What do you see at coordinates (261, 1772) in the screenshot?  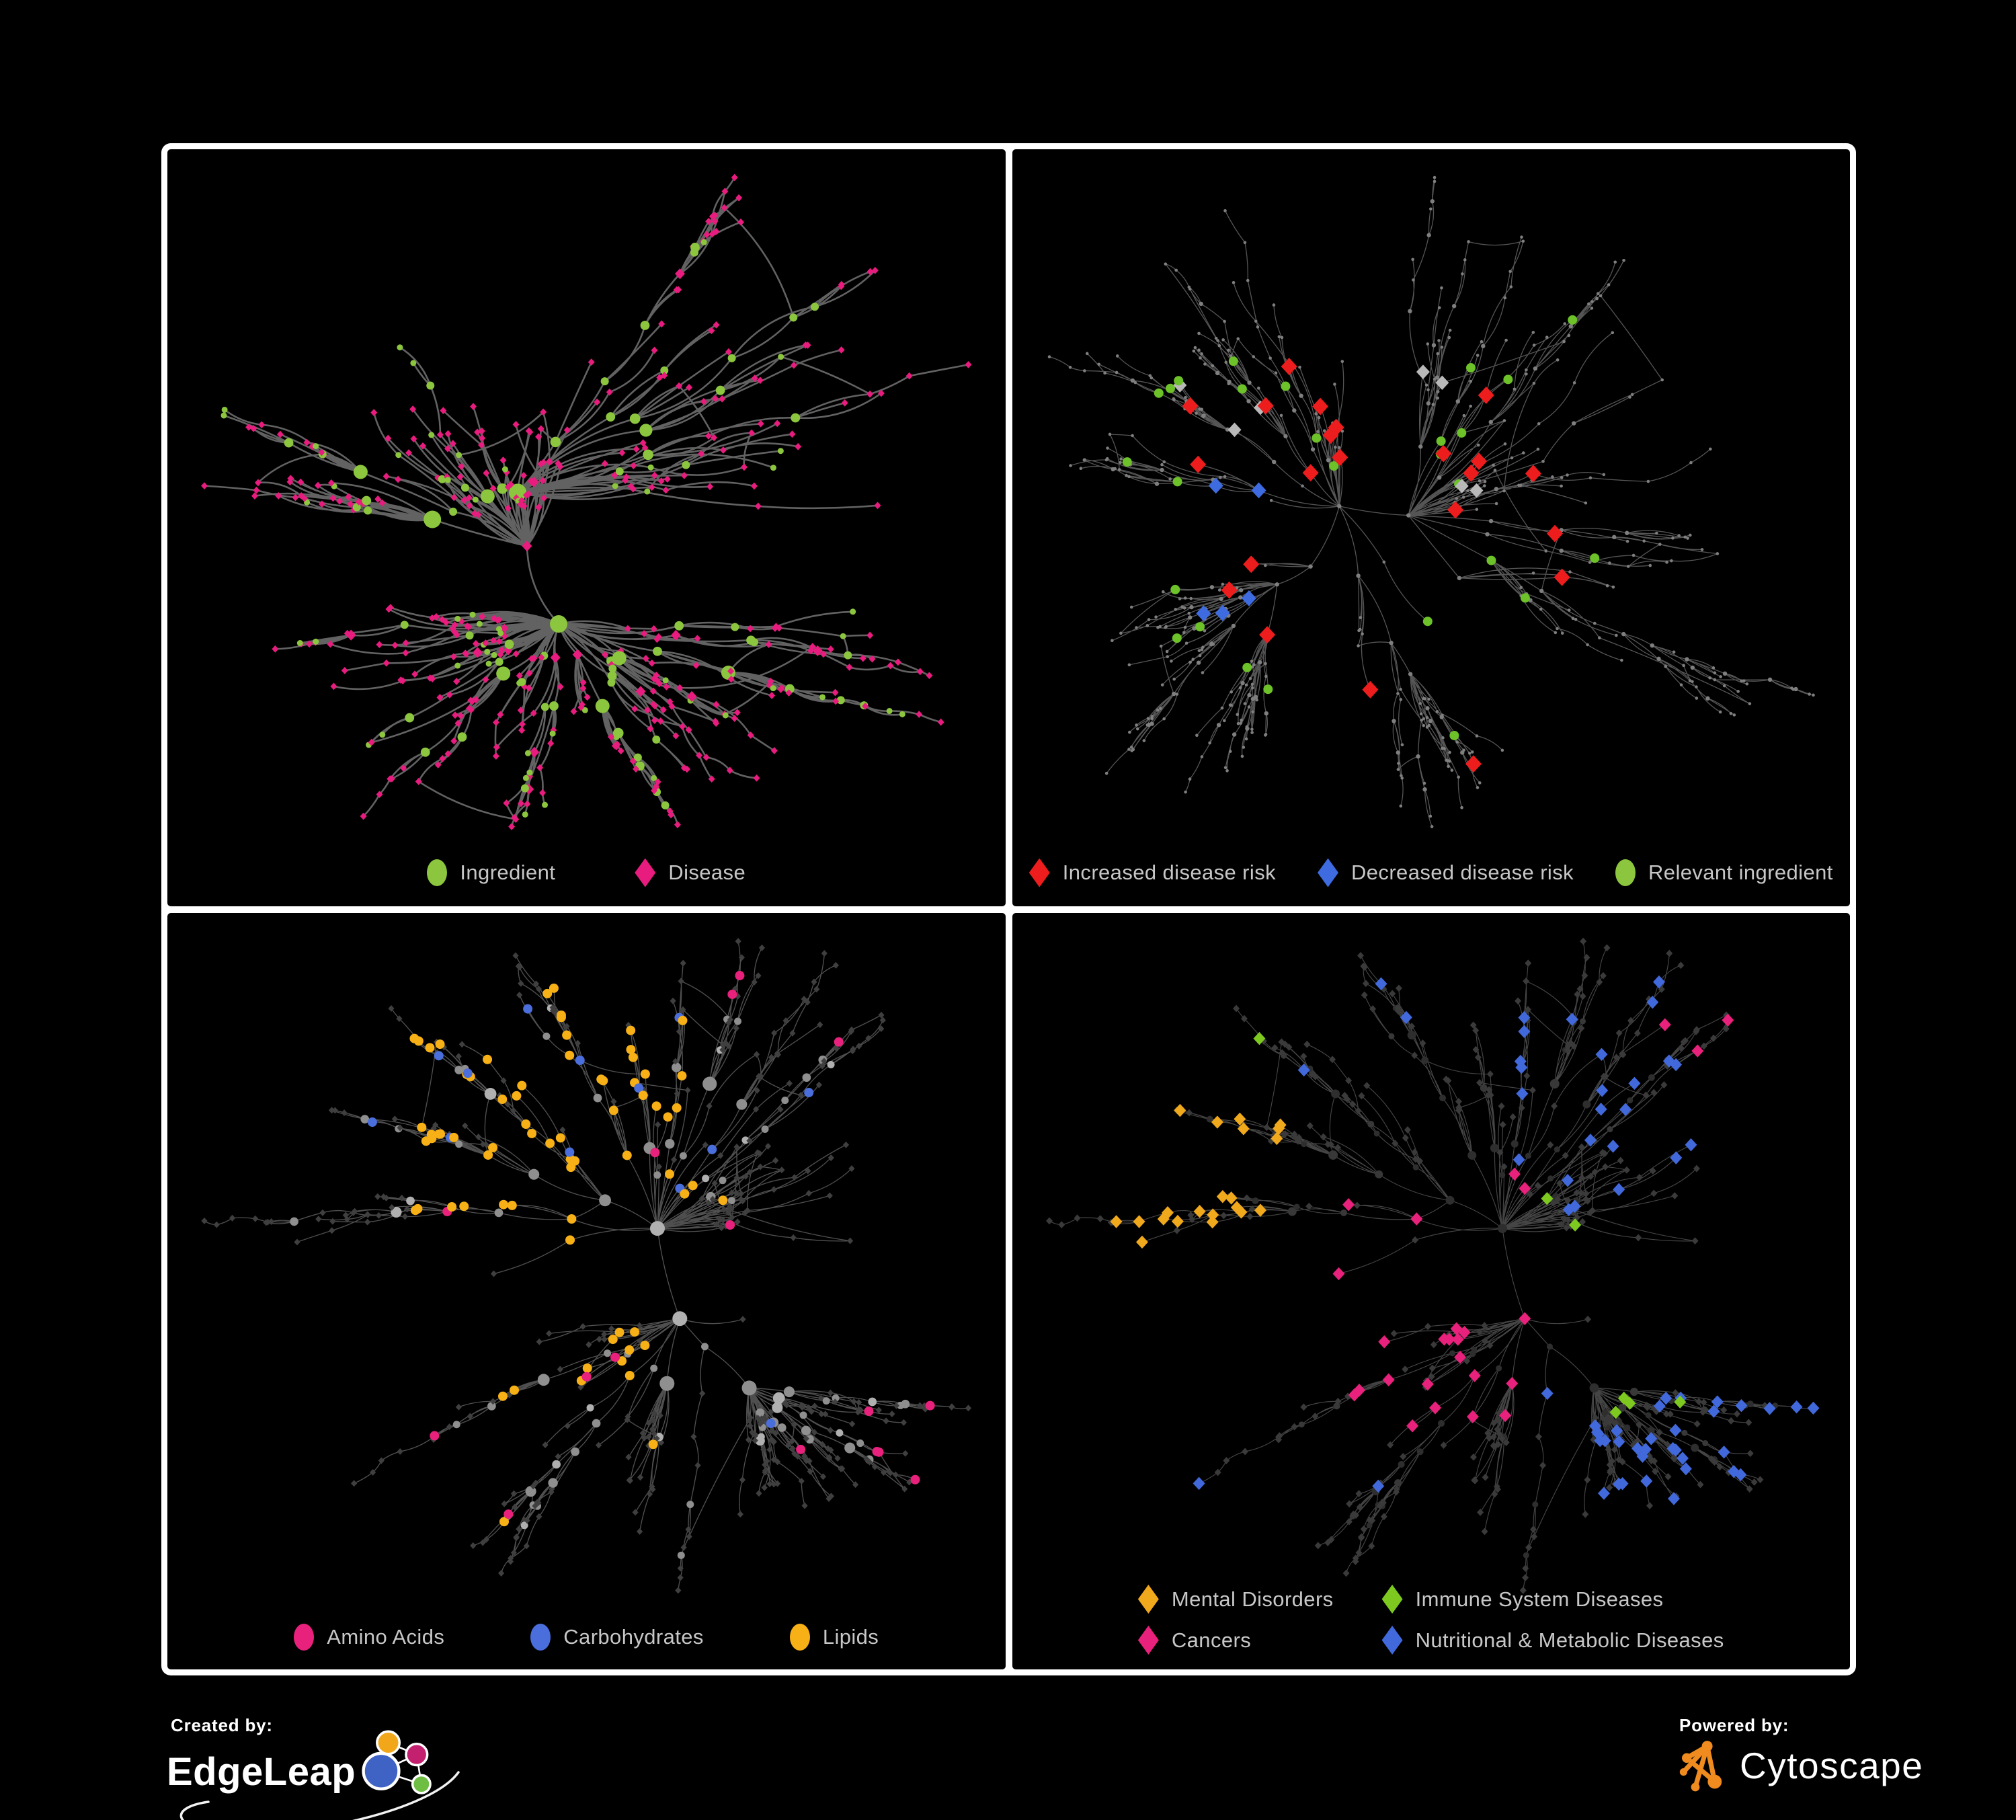 I see `edgeleap-wordmark: EdgeLeap` at bounding box center [261, 1772].